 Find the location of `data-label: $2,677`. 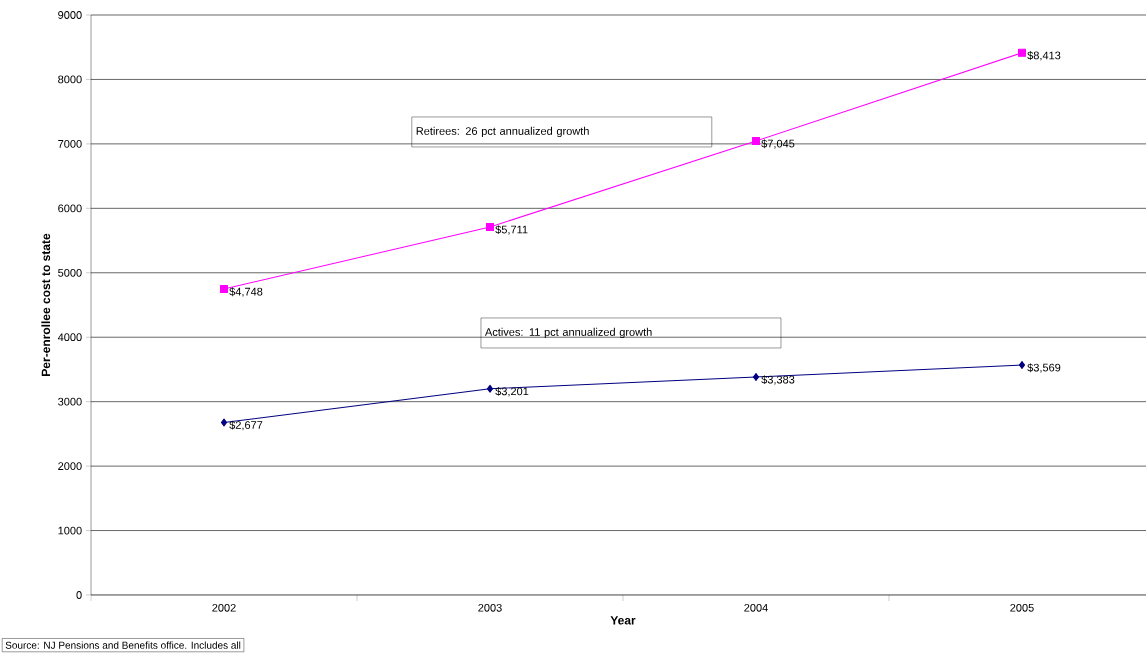

data-label: $2,677 is located at coordinates (246, 425).